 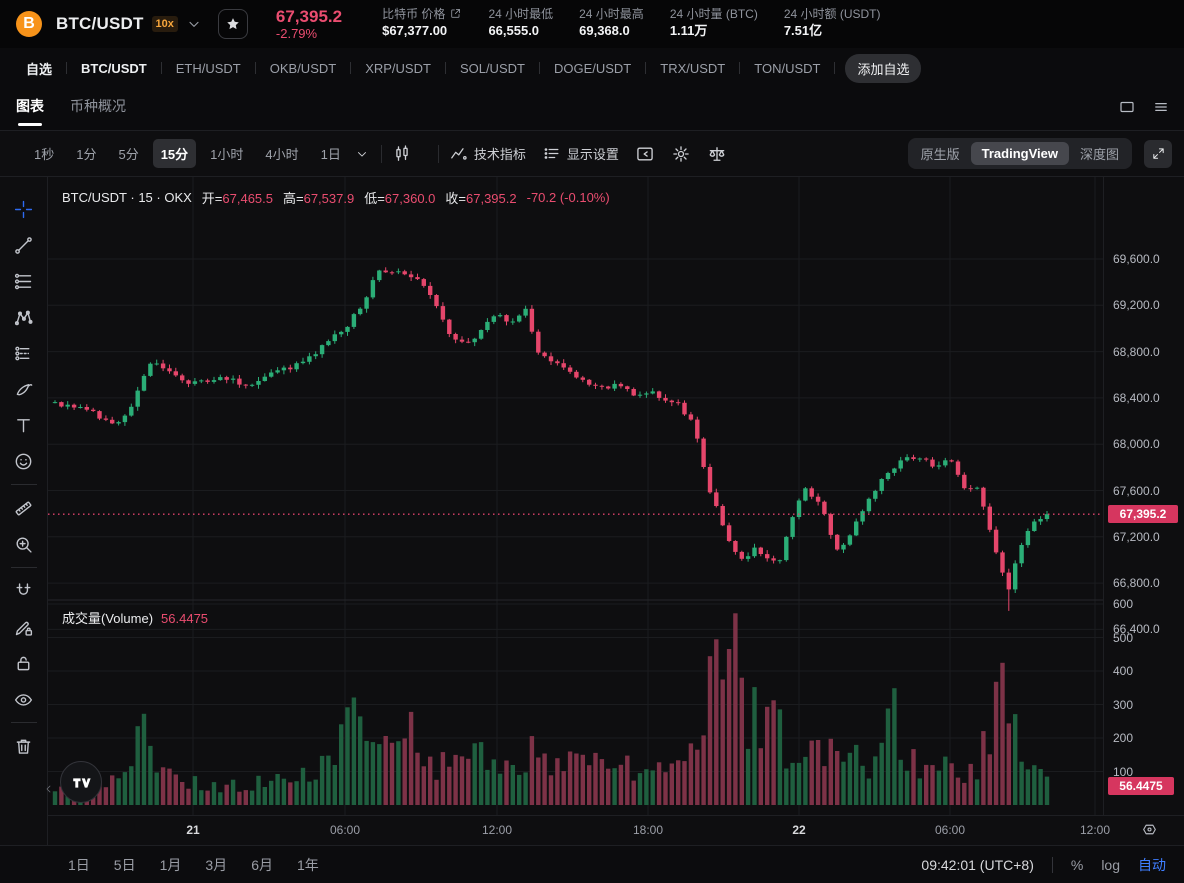 What do you see at coordinates (24, 627) in the screenshot?
I see `draw-lock-icon` at bounding box center [24, 627].